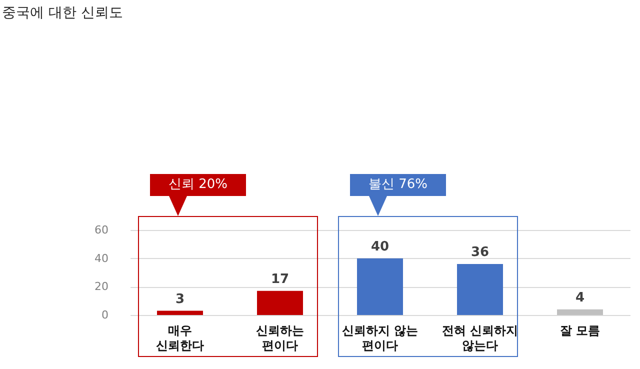 This screenshot has width=640, height=369. Describe the element at coordinates (380, 246) in the screenshot. I see `data-label: 40` at that location.